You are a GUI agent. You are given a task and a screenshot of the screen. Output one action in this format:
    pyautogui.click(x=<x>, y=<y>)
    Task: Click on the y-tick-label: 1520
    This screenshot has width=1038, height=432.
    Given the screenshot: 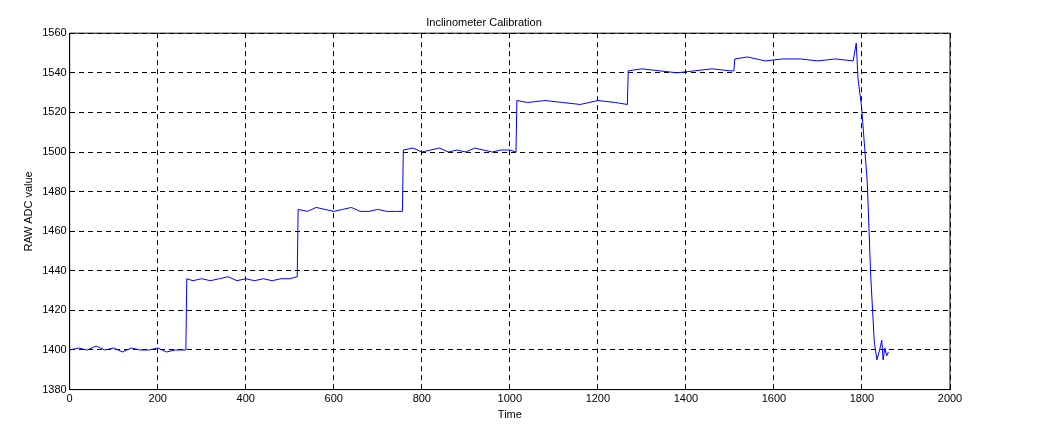 What is the action you would take?
    pyautogui.click(x=54, y=111)
    